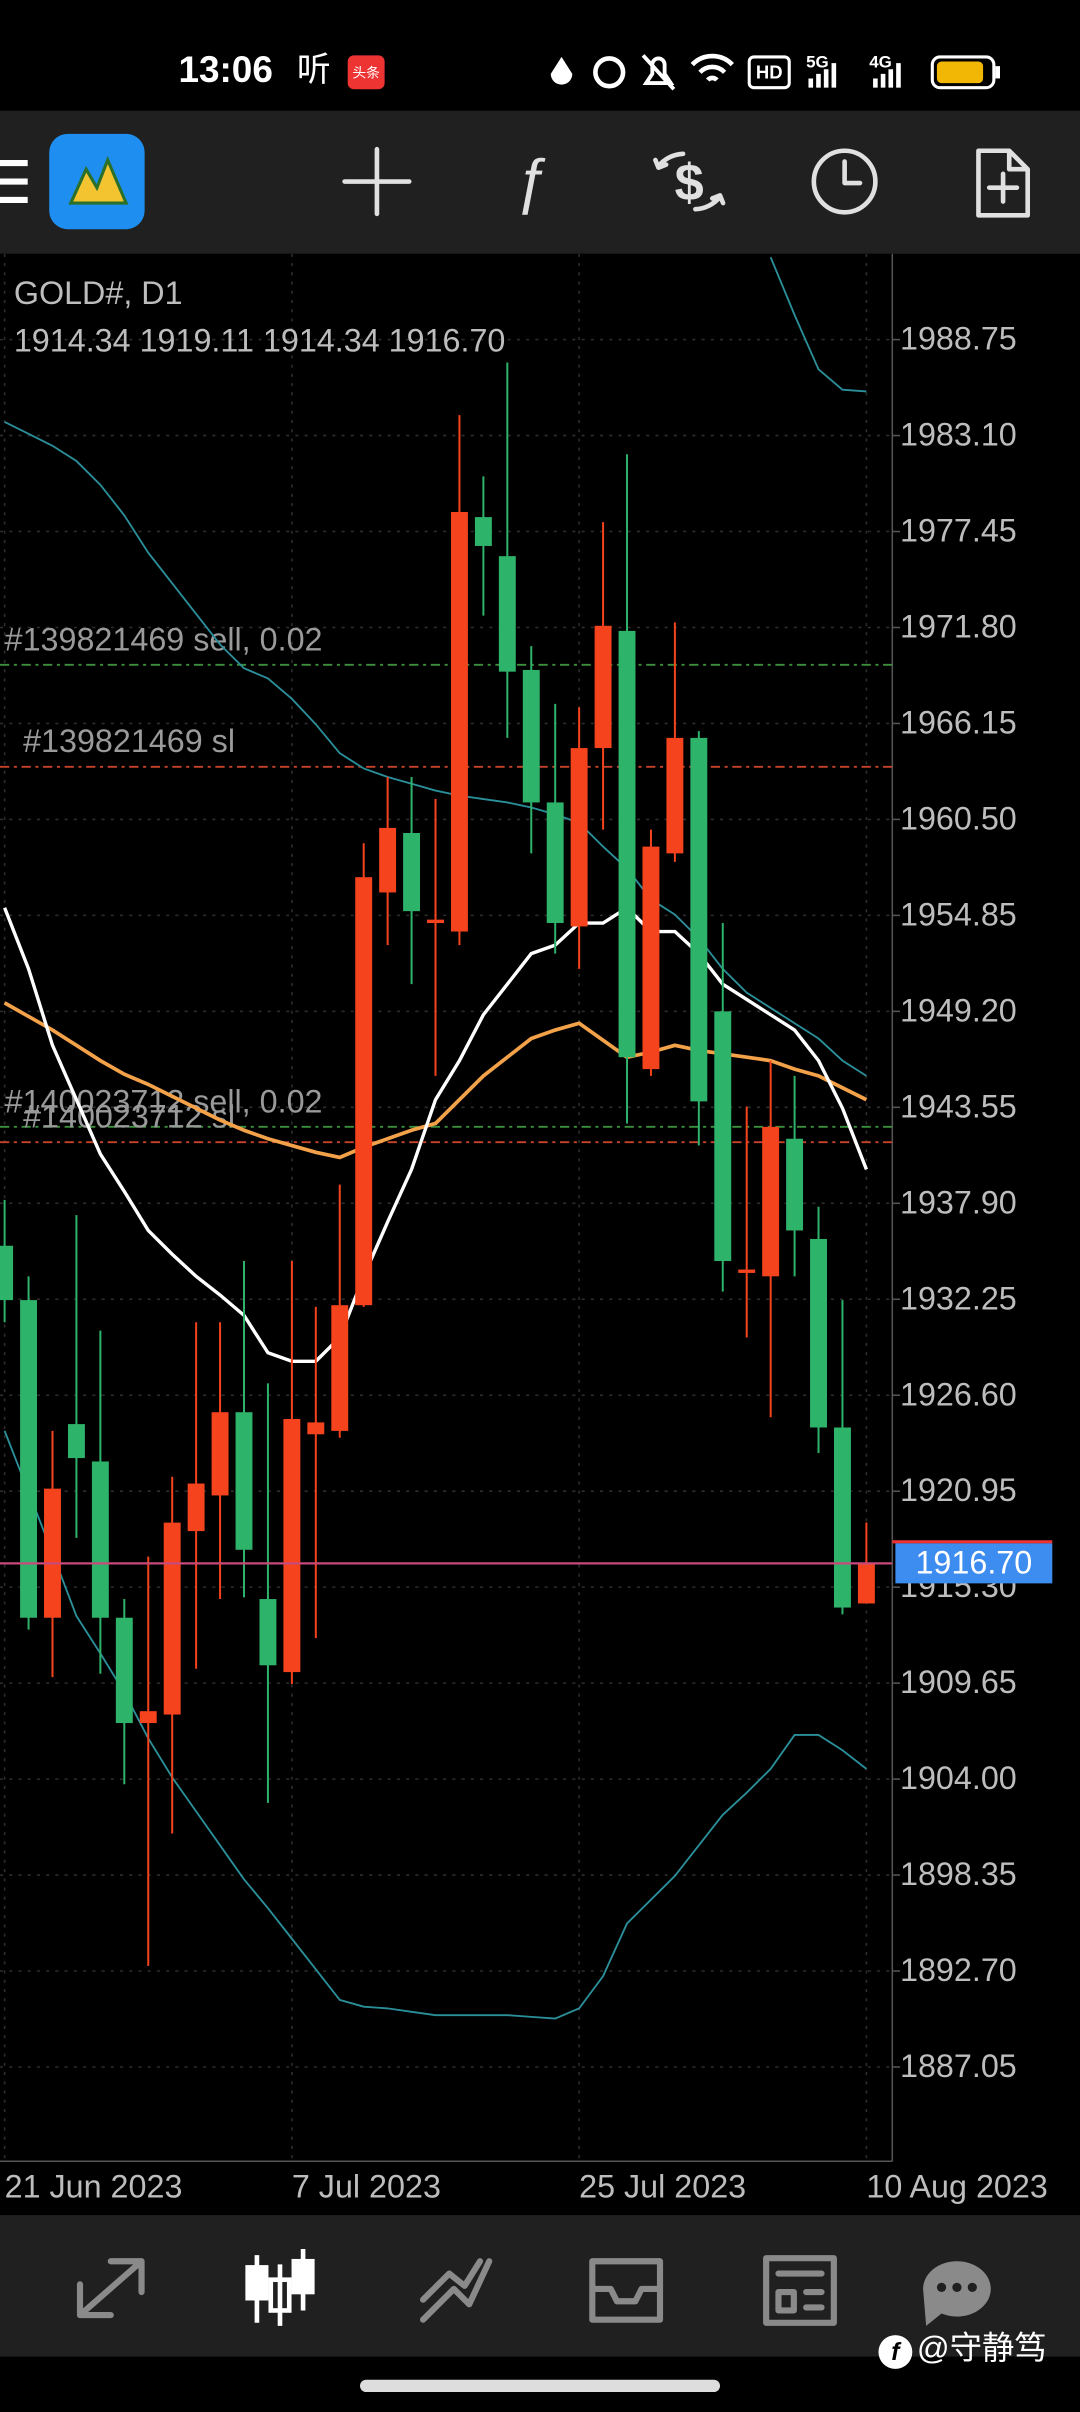 Image resolution: width=1080 pixels, height=2412 pixels. I want to click on order-label: #140023712 sell, 0.02, so click(164, 1101).